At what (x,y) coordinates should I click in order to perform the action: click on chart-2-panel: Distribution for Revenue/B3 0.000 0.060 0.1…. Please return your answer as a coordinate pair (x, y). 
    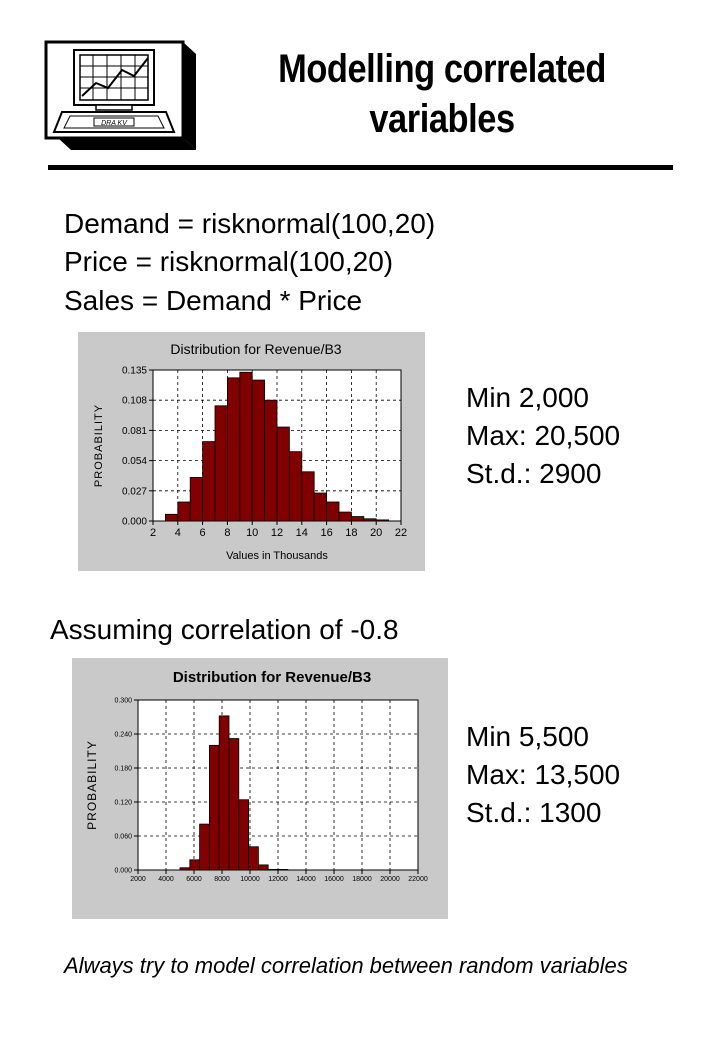
    Looking at the image, I should click on (260, 788).